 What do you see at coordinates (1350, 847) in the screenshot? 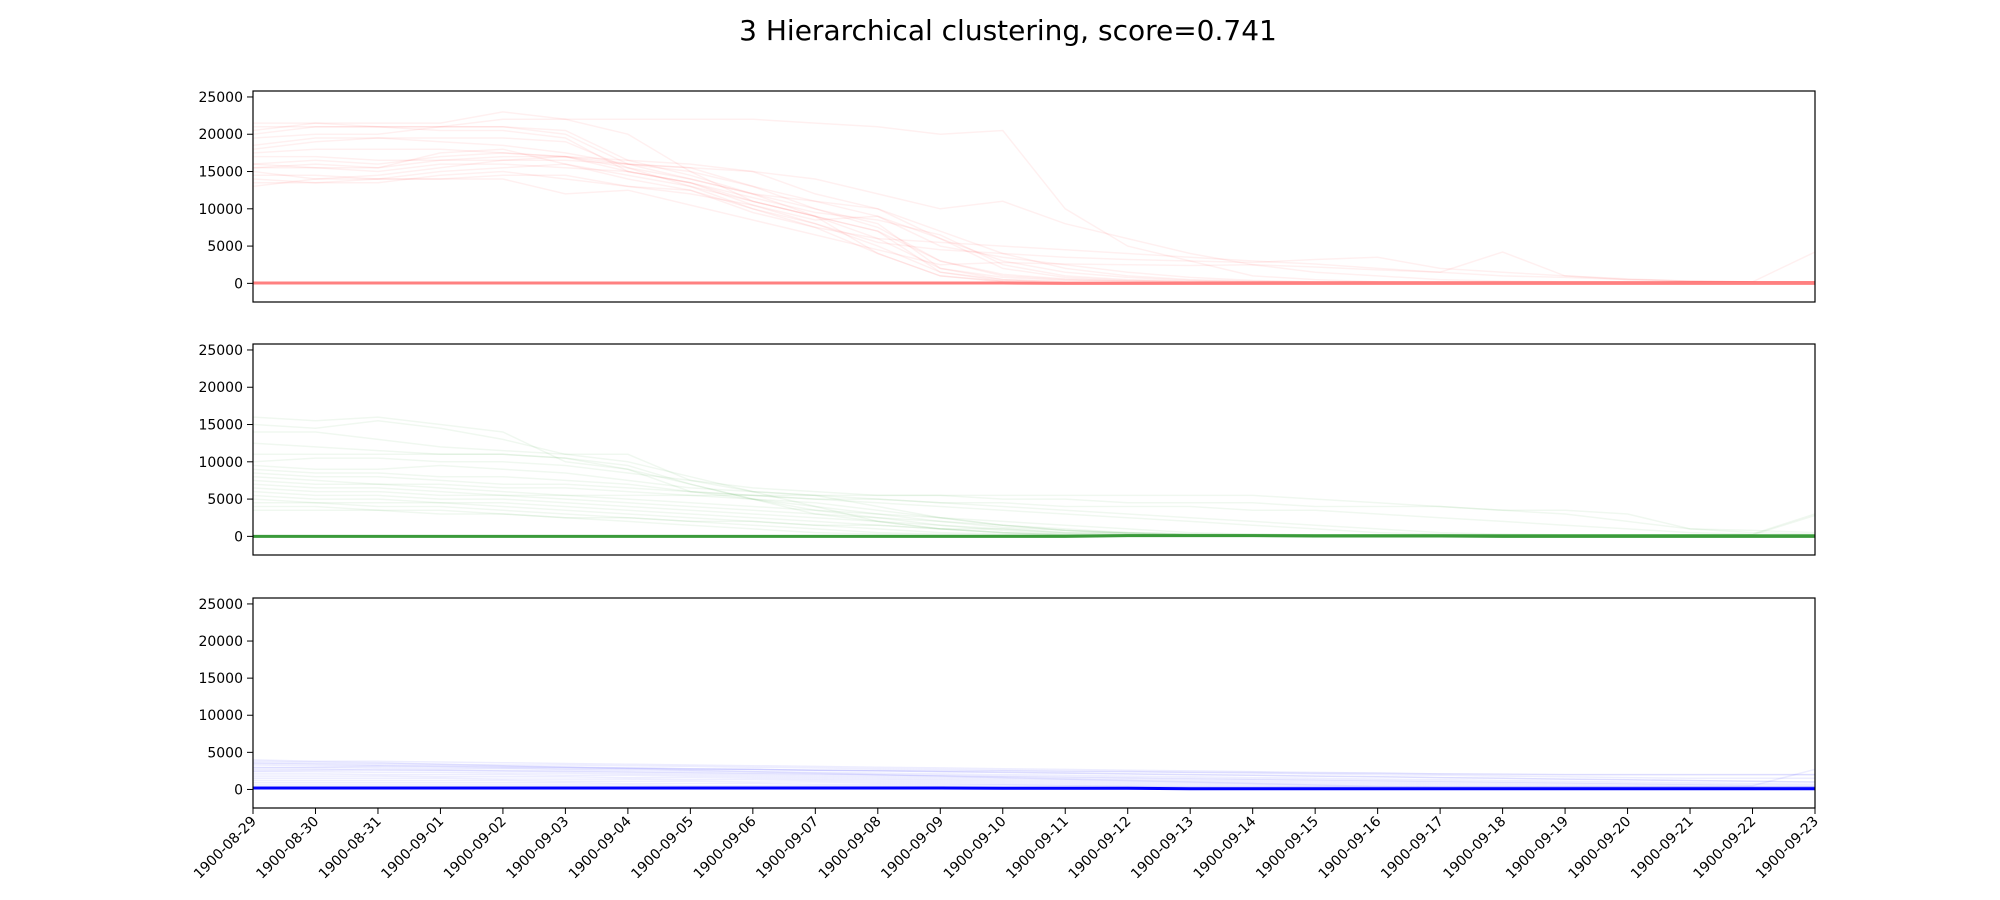
I see `x-tick-label: 1900-09-16` at bounding box center [1350, 847].